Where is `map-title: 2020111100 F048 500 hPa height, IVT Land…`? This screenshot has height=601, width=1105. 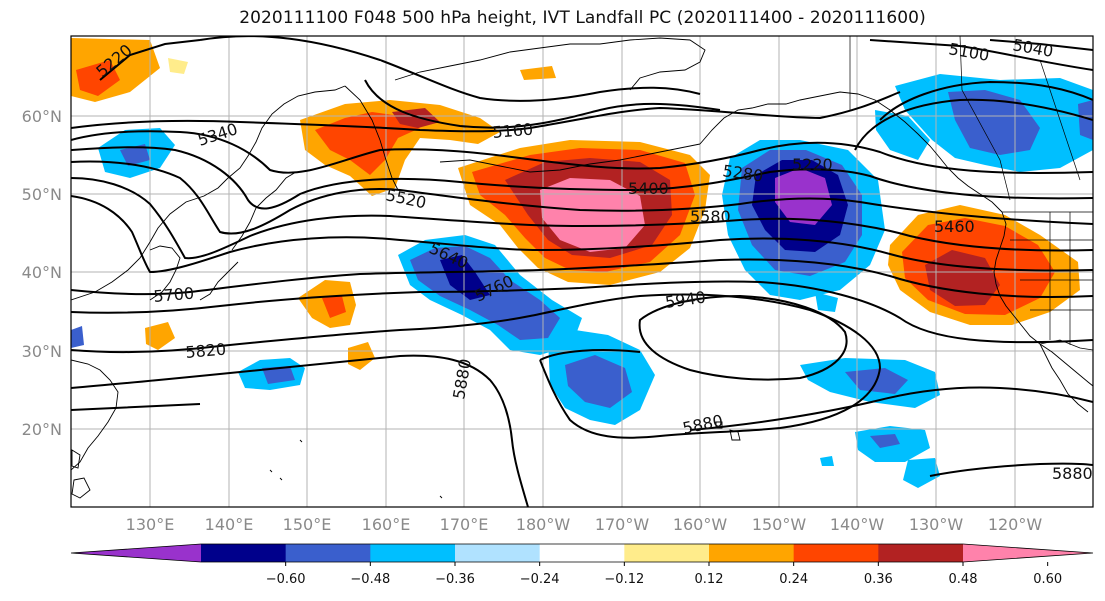
map-title: 2020111100 F048 500 hPa height, IVT Land… is located at coordinates (582, 18).